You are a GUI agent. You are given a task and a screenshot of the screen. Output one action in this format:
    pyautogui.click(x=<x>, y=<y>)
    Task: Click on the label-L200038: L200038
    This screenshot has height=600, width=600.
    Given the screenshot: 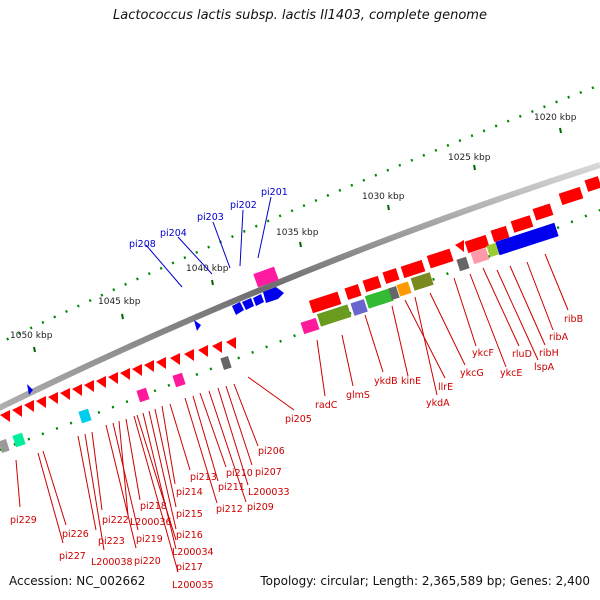 What is the action you would take?
    pyautogui.click(x=112, y=562)
    